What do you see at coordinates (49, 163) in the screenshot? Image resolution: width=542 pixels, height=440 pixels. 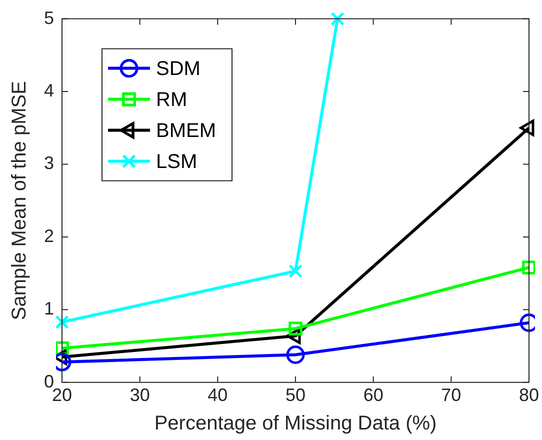 I see `y-tick-label: 3` at bounding box center [49, 163].